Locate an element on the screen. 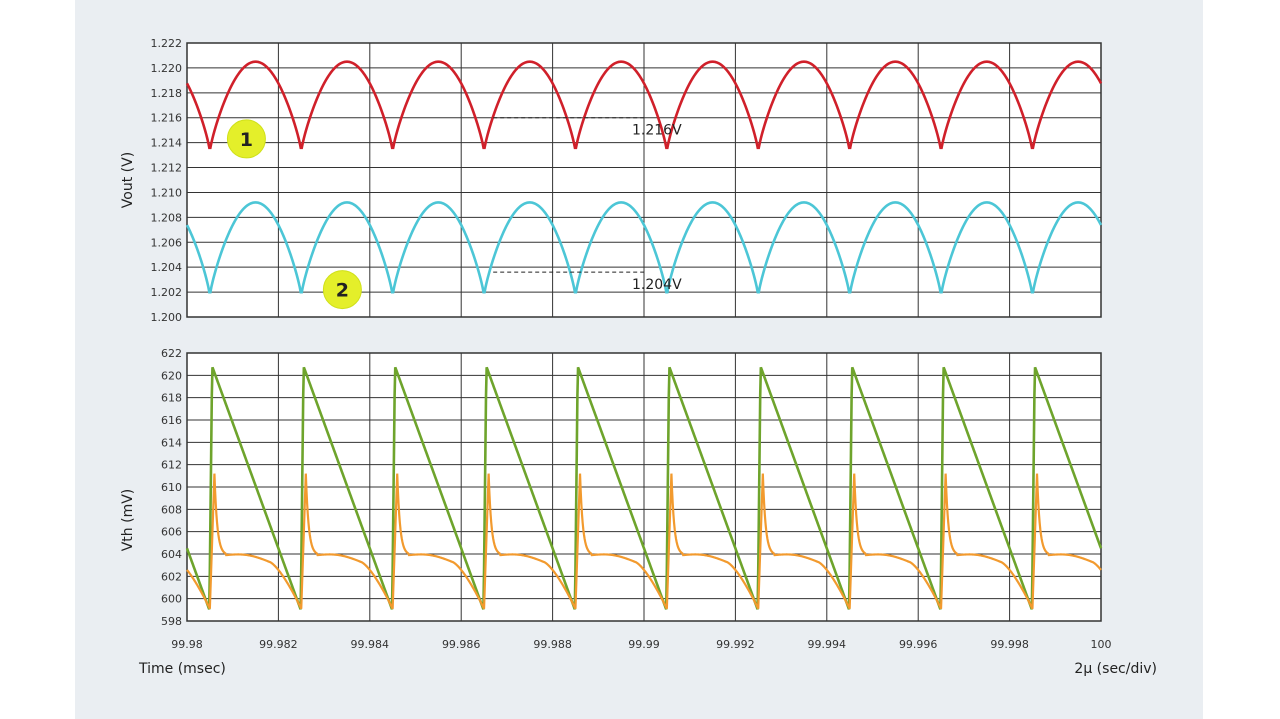 The image size is (1280, 719). bottom-y-axis-title: Vth (mV) is located at coordinates (128, 520).